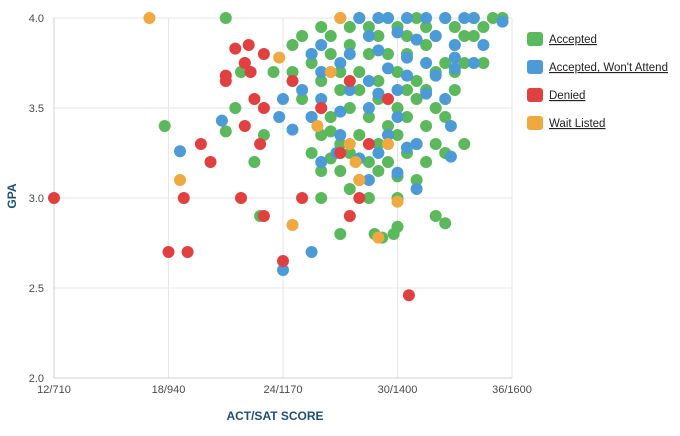 The image size is (680, 436). Describe the element at coordinates (169, 390) in the screenshot. I see `x-tick-label: 18/940` at that location.